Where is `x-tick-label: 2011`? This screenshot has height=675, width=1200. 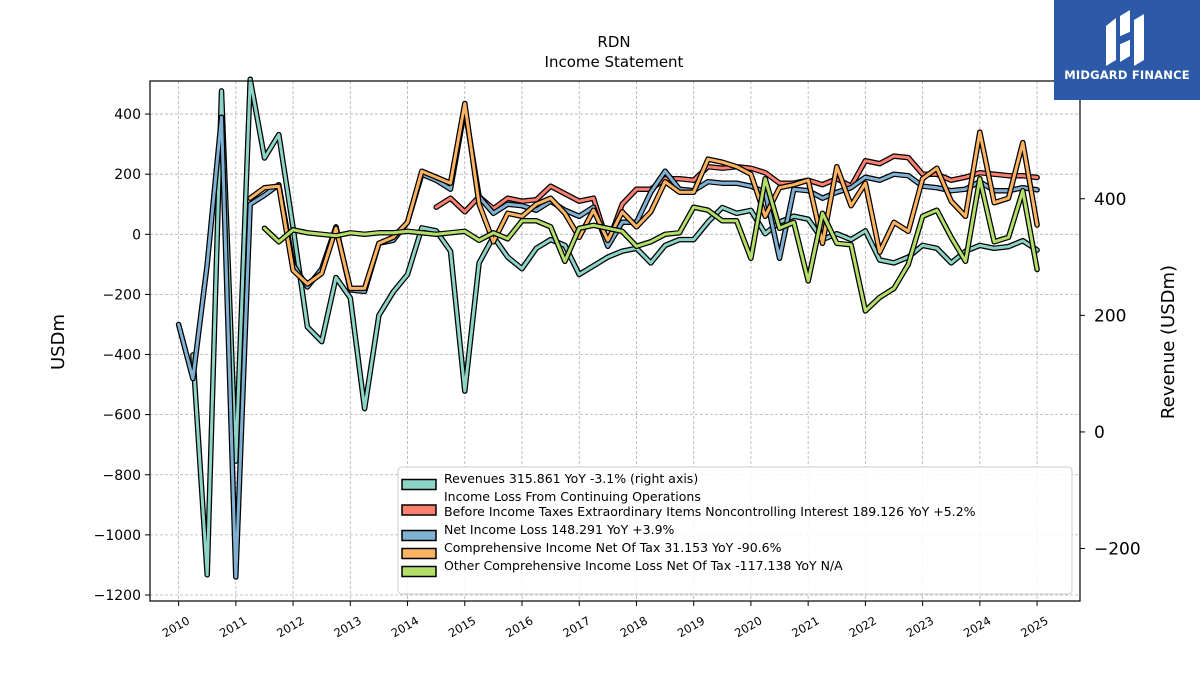
x-tick-label: 2011 is located at coordinates (233, 626).